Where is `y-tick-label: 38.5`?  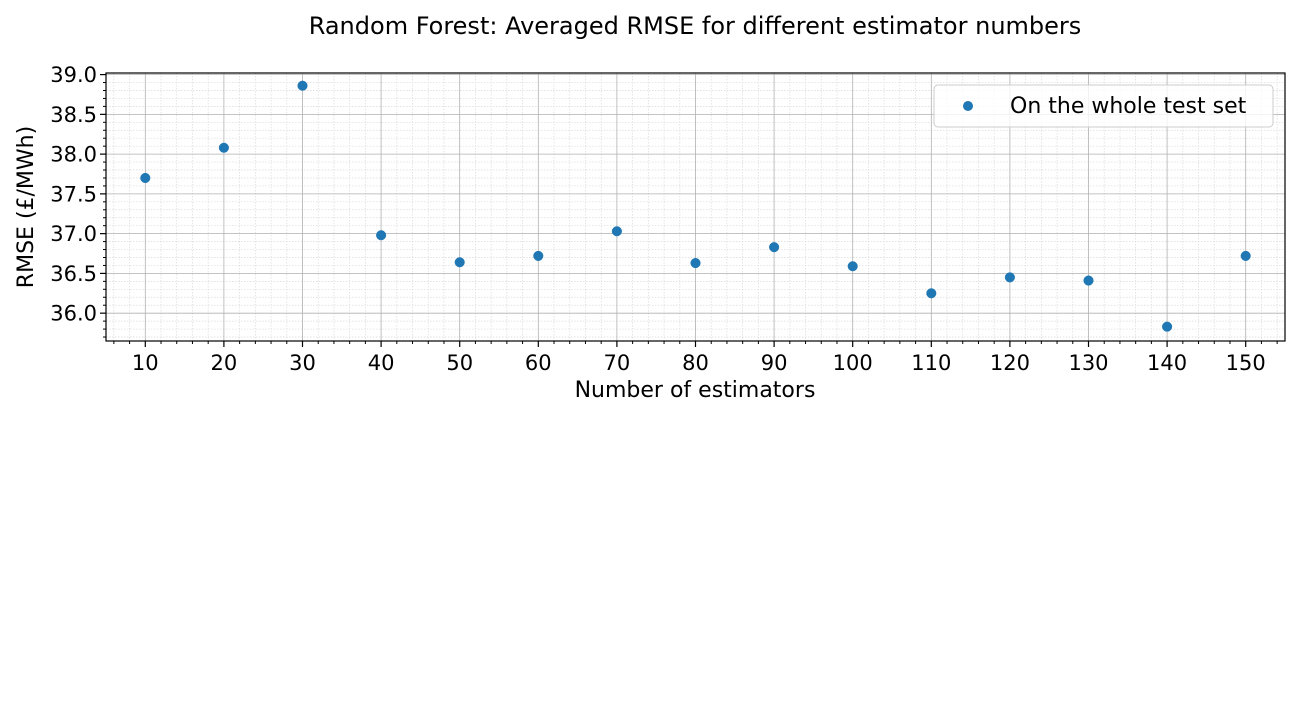 y-tick-label: 38.5 is located at coordinates (73, 115).